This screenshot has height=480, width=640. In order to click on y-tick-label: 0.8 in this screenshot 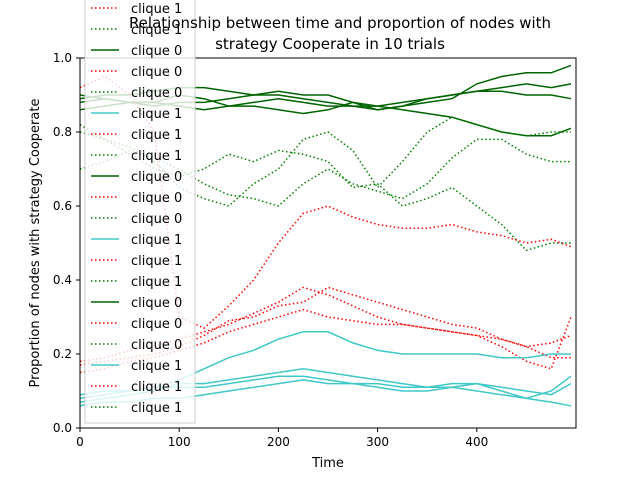, I will do `click(62, 132)`.